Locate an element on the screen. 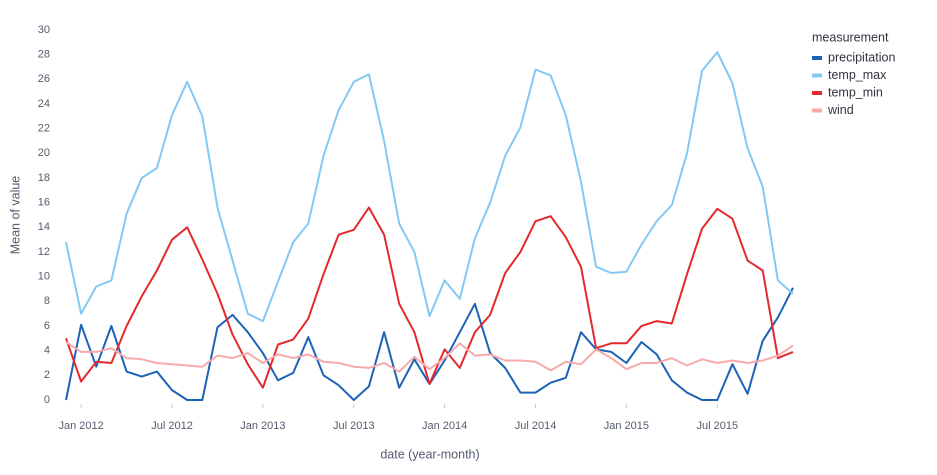 The width and height of the screenshot is (937, 475). x-tick-label: Jul 2014 is located at coordinates (536, 426).